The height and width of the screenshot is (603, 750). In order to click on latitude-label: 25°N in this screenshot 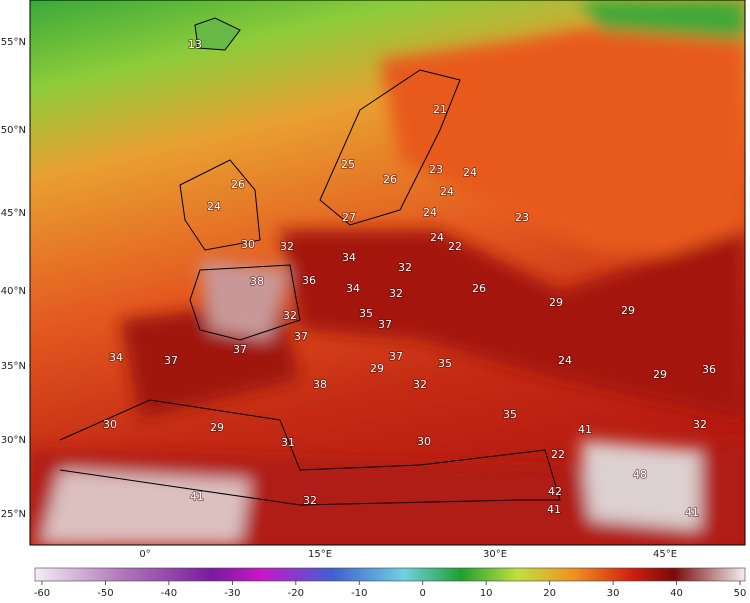, I will do `click(13, 514)`.